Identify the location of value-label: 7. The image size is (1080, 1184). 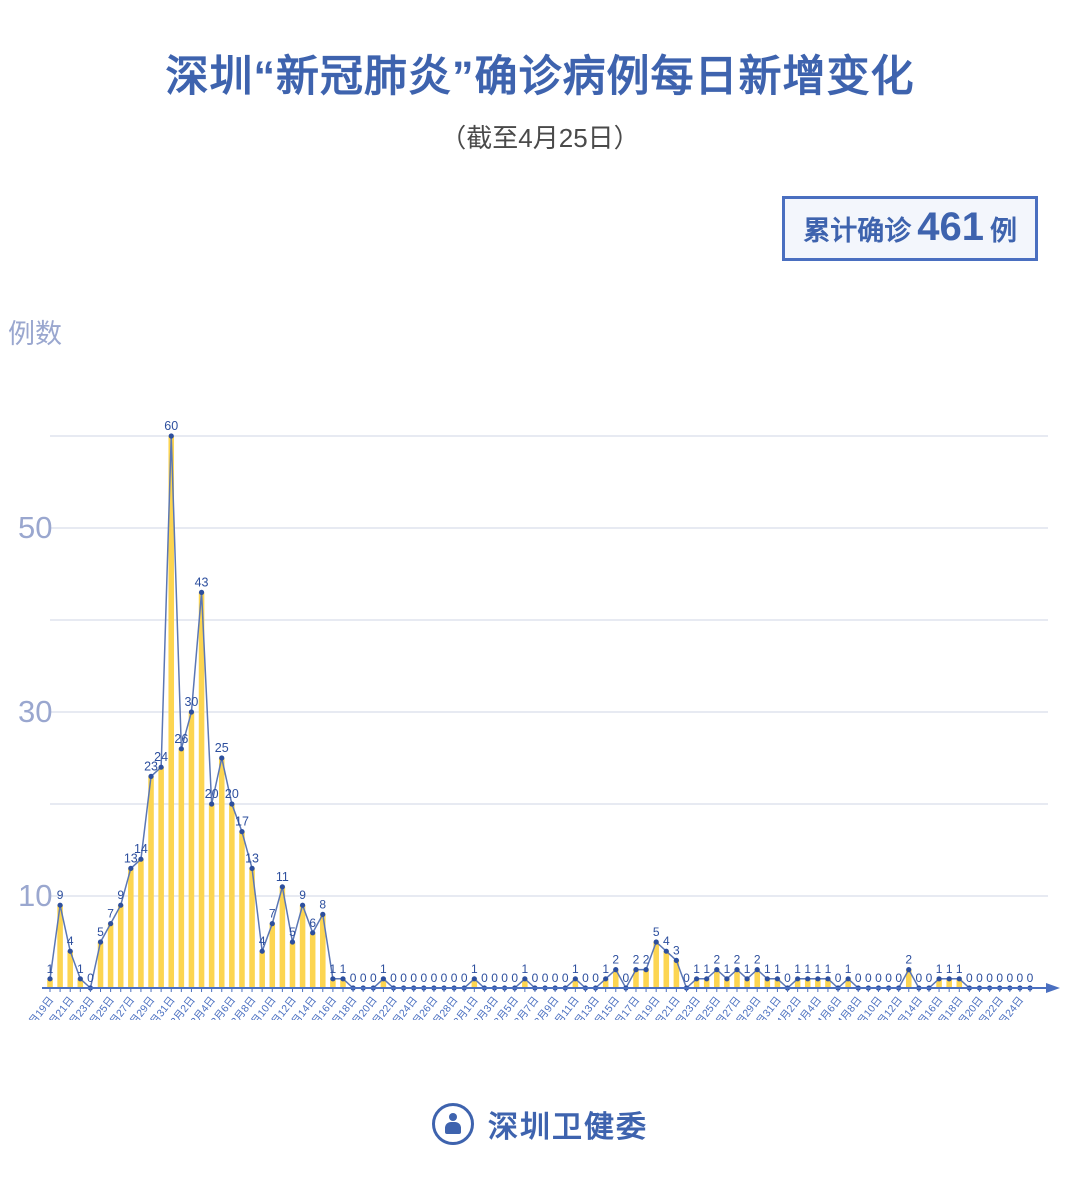
(272, 914).